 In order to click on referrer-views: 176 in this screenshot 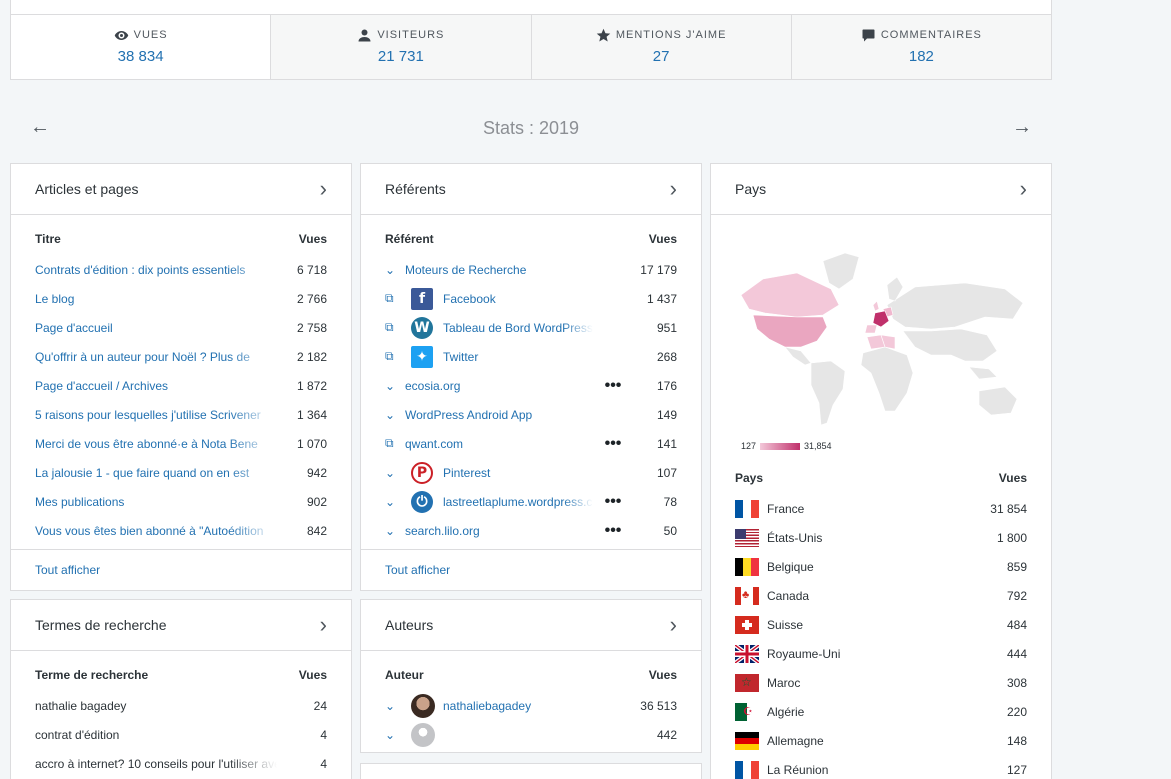, I will do `click(666, 385)`.